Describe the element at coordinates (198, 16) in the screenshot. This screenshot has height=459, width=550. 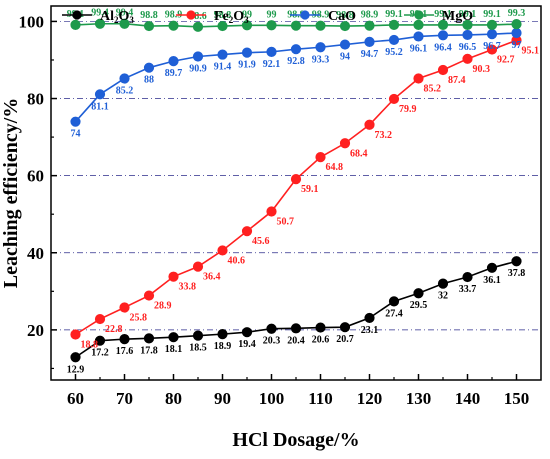
I see `data-label: 98.6` at that location.